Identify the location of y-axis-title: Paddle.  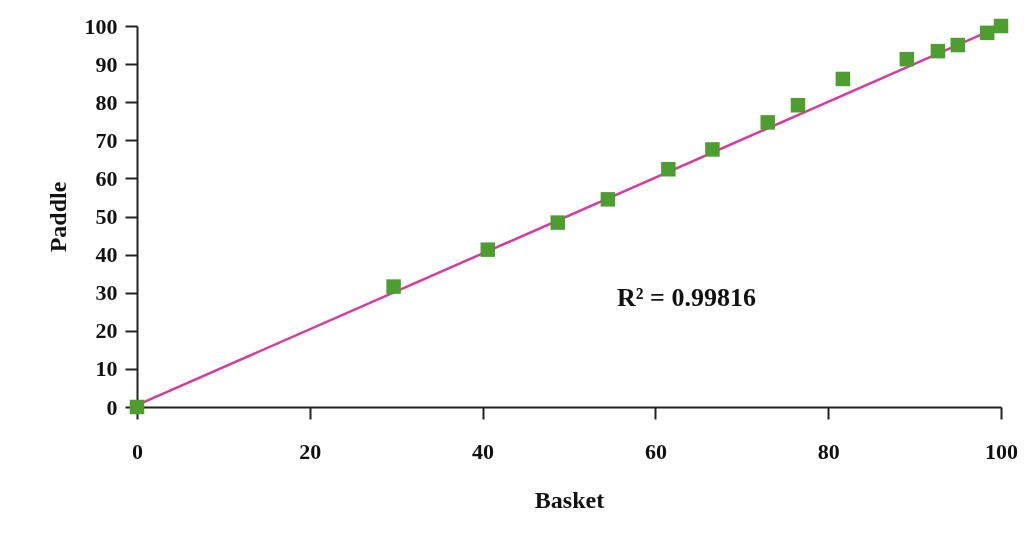
(57, 217).